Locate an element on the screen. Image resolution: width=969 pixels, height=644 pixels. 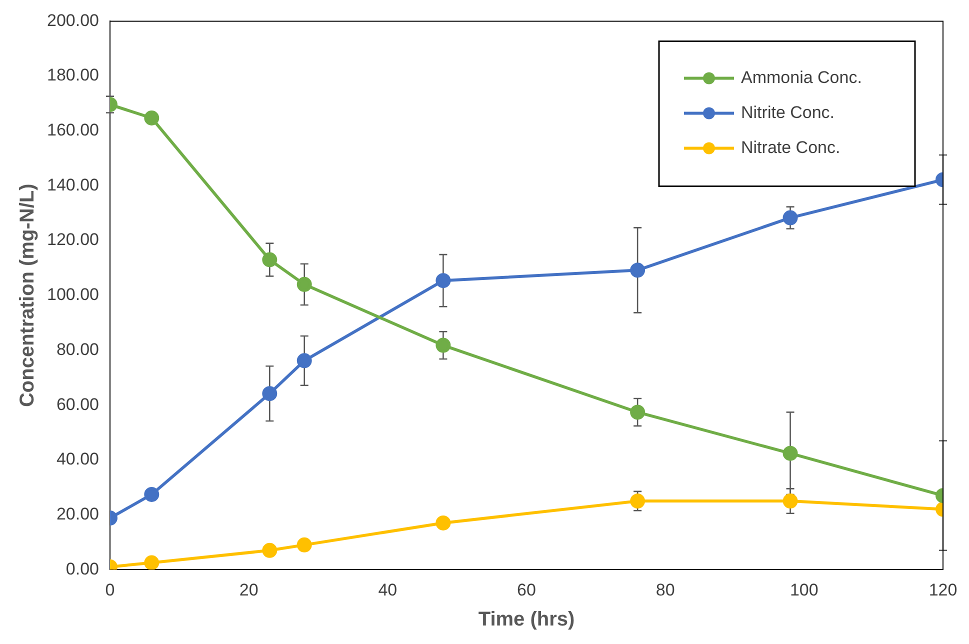
y-tick-label: 80.00 is located at coordinates (77, 349).